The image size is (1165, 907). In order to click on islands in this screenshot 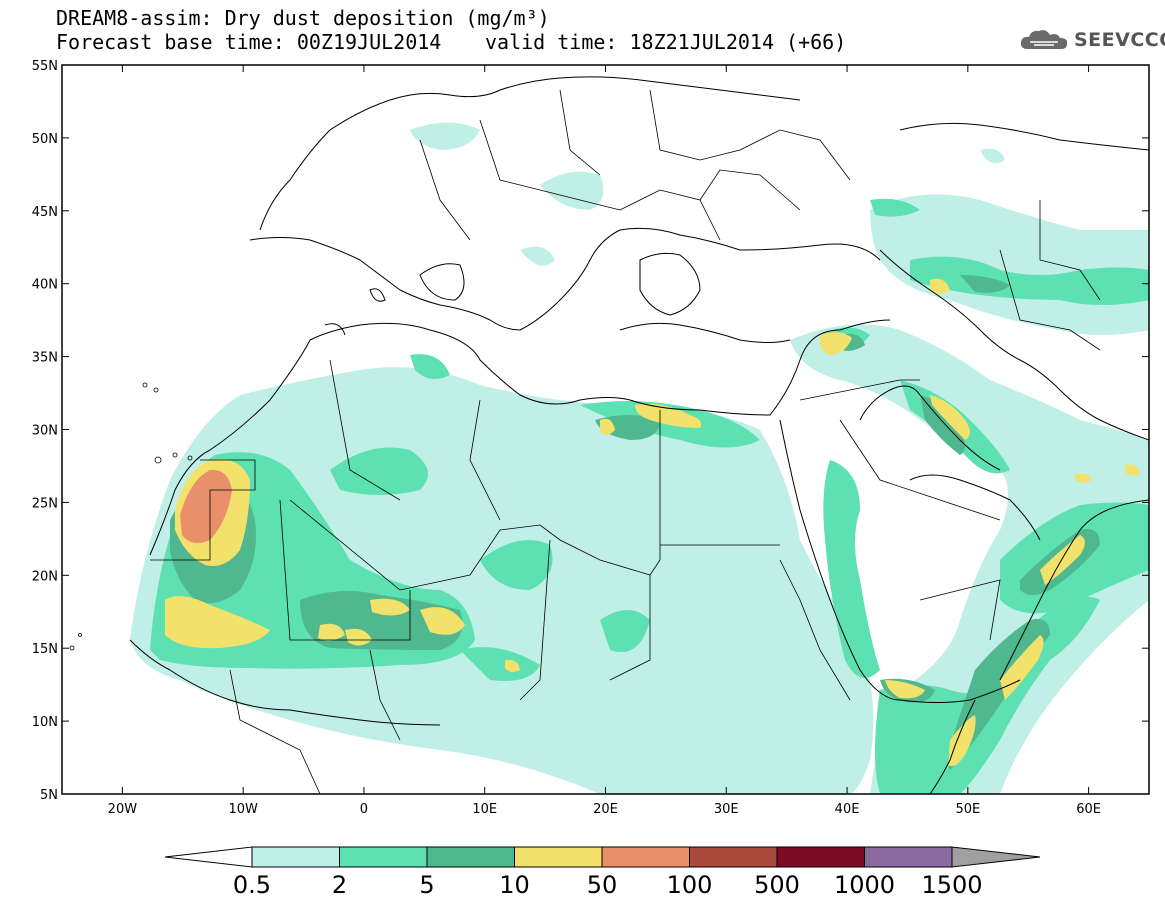, I will do `click(127, 516)`.